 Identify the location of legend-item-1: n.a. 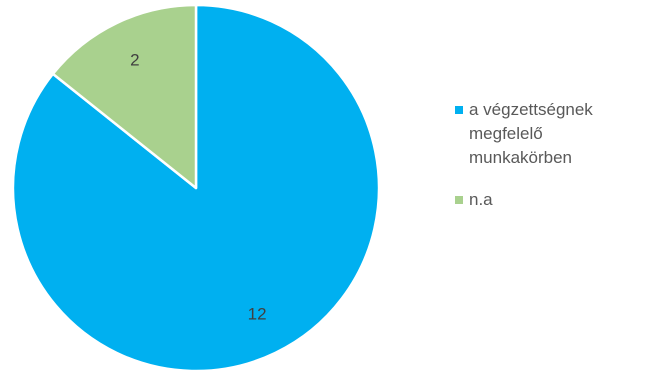
(547, 200).